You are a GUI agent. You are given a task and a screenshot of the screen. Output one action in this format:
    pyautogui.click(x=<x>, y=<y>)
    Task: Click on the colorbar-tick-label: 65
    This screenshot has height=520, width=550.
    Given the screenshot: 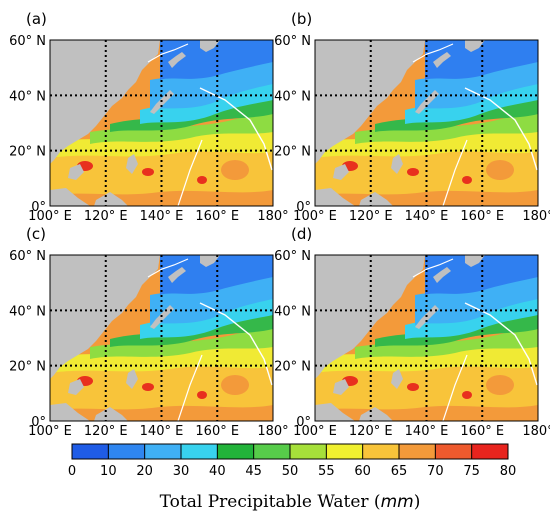 What is the action you would take?
    pyautogui.click(x=399, y=471)
    